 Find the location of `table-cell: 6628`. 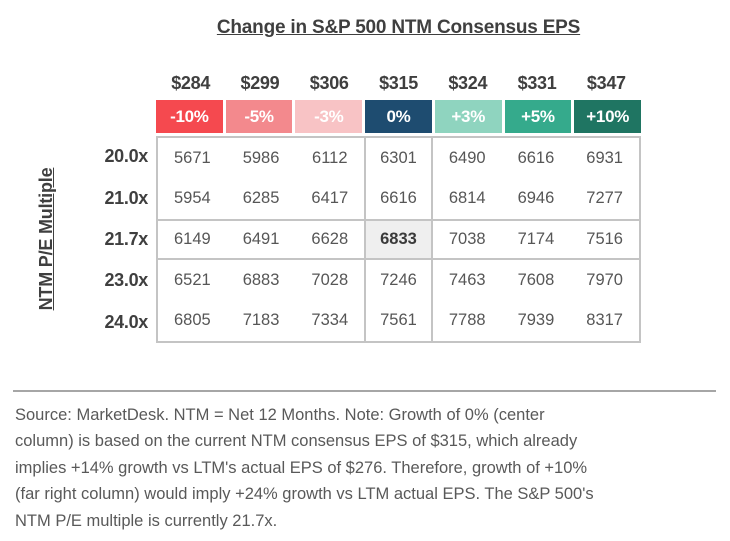

table-cell: 6628 is located at coordinates (330, 239).